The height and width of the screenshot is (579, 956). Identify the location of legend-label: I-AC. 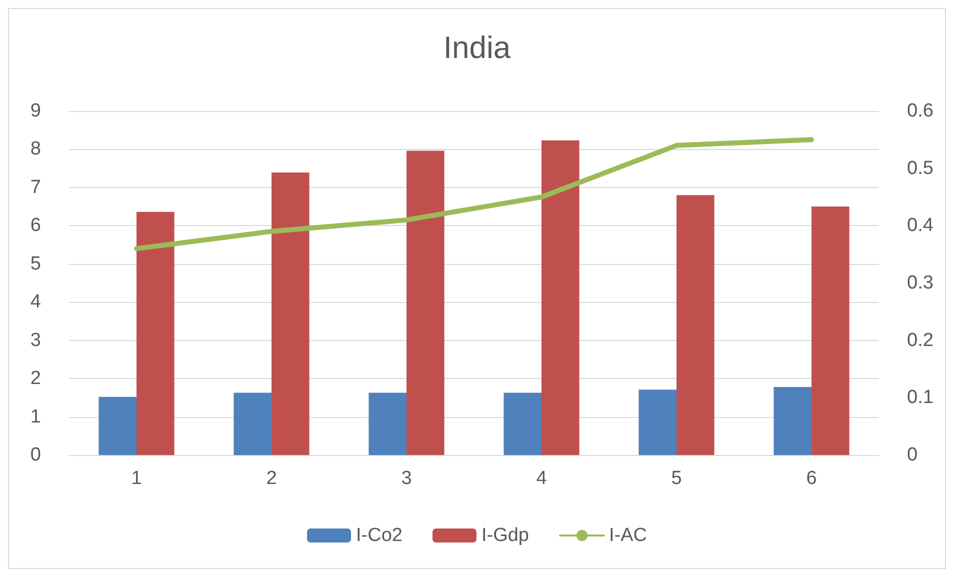
(627, 535).